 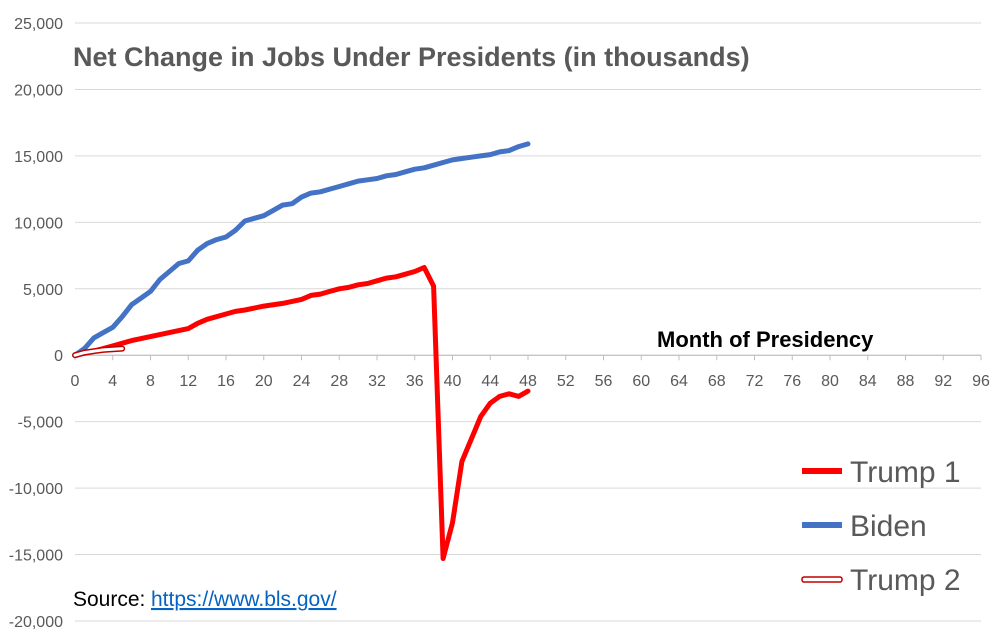 What do you see at coordinates (641, 381) in the screenshot?
I see `x-tick-label: 60` at bounding box center [641, 381].